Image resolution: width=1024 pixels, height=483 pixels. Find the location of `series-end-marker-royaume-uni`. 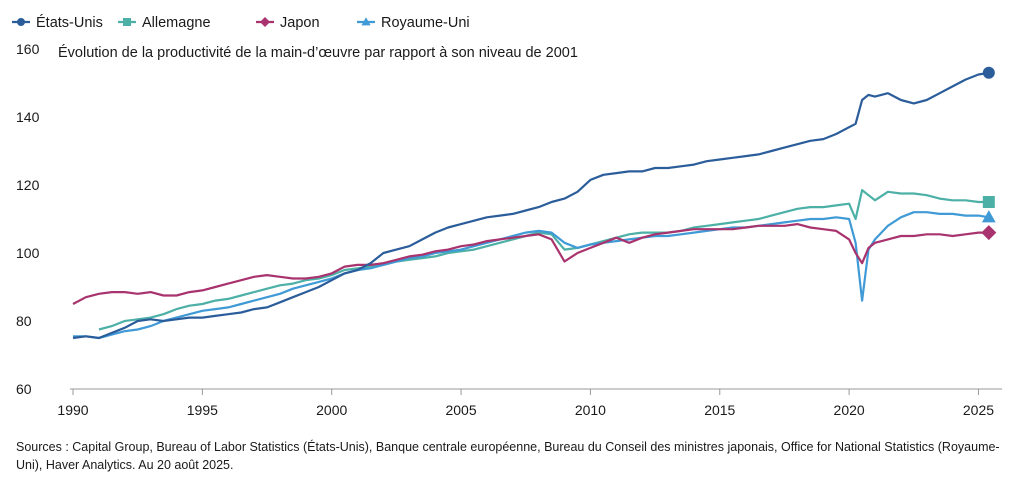

series-end-marker-royaume-uni is located at coordinates (988, 216).